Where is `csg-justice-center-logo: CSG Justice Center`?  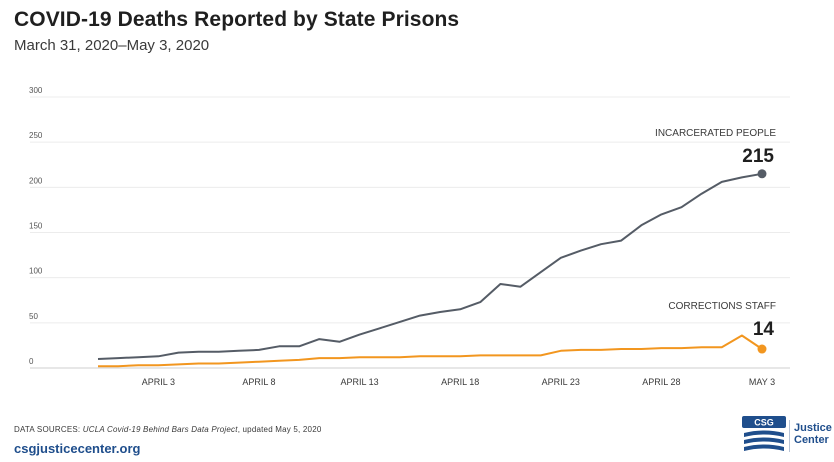
csg-justice-center-logo: CSG Justice Center is located at coordinates (788, 436).